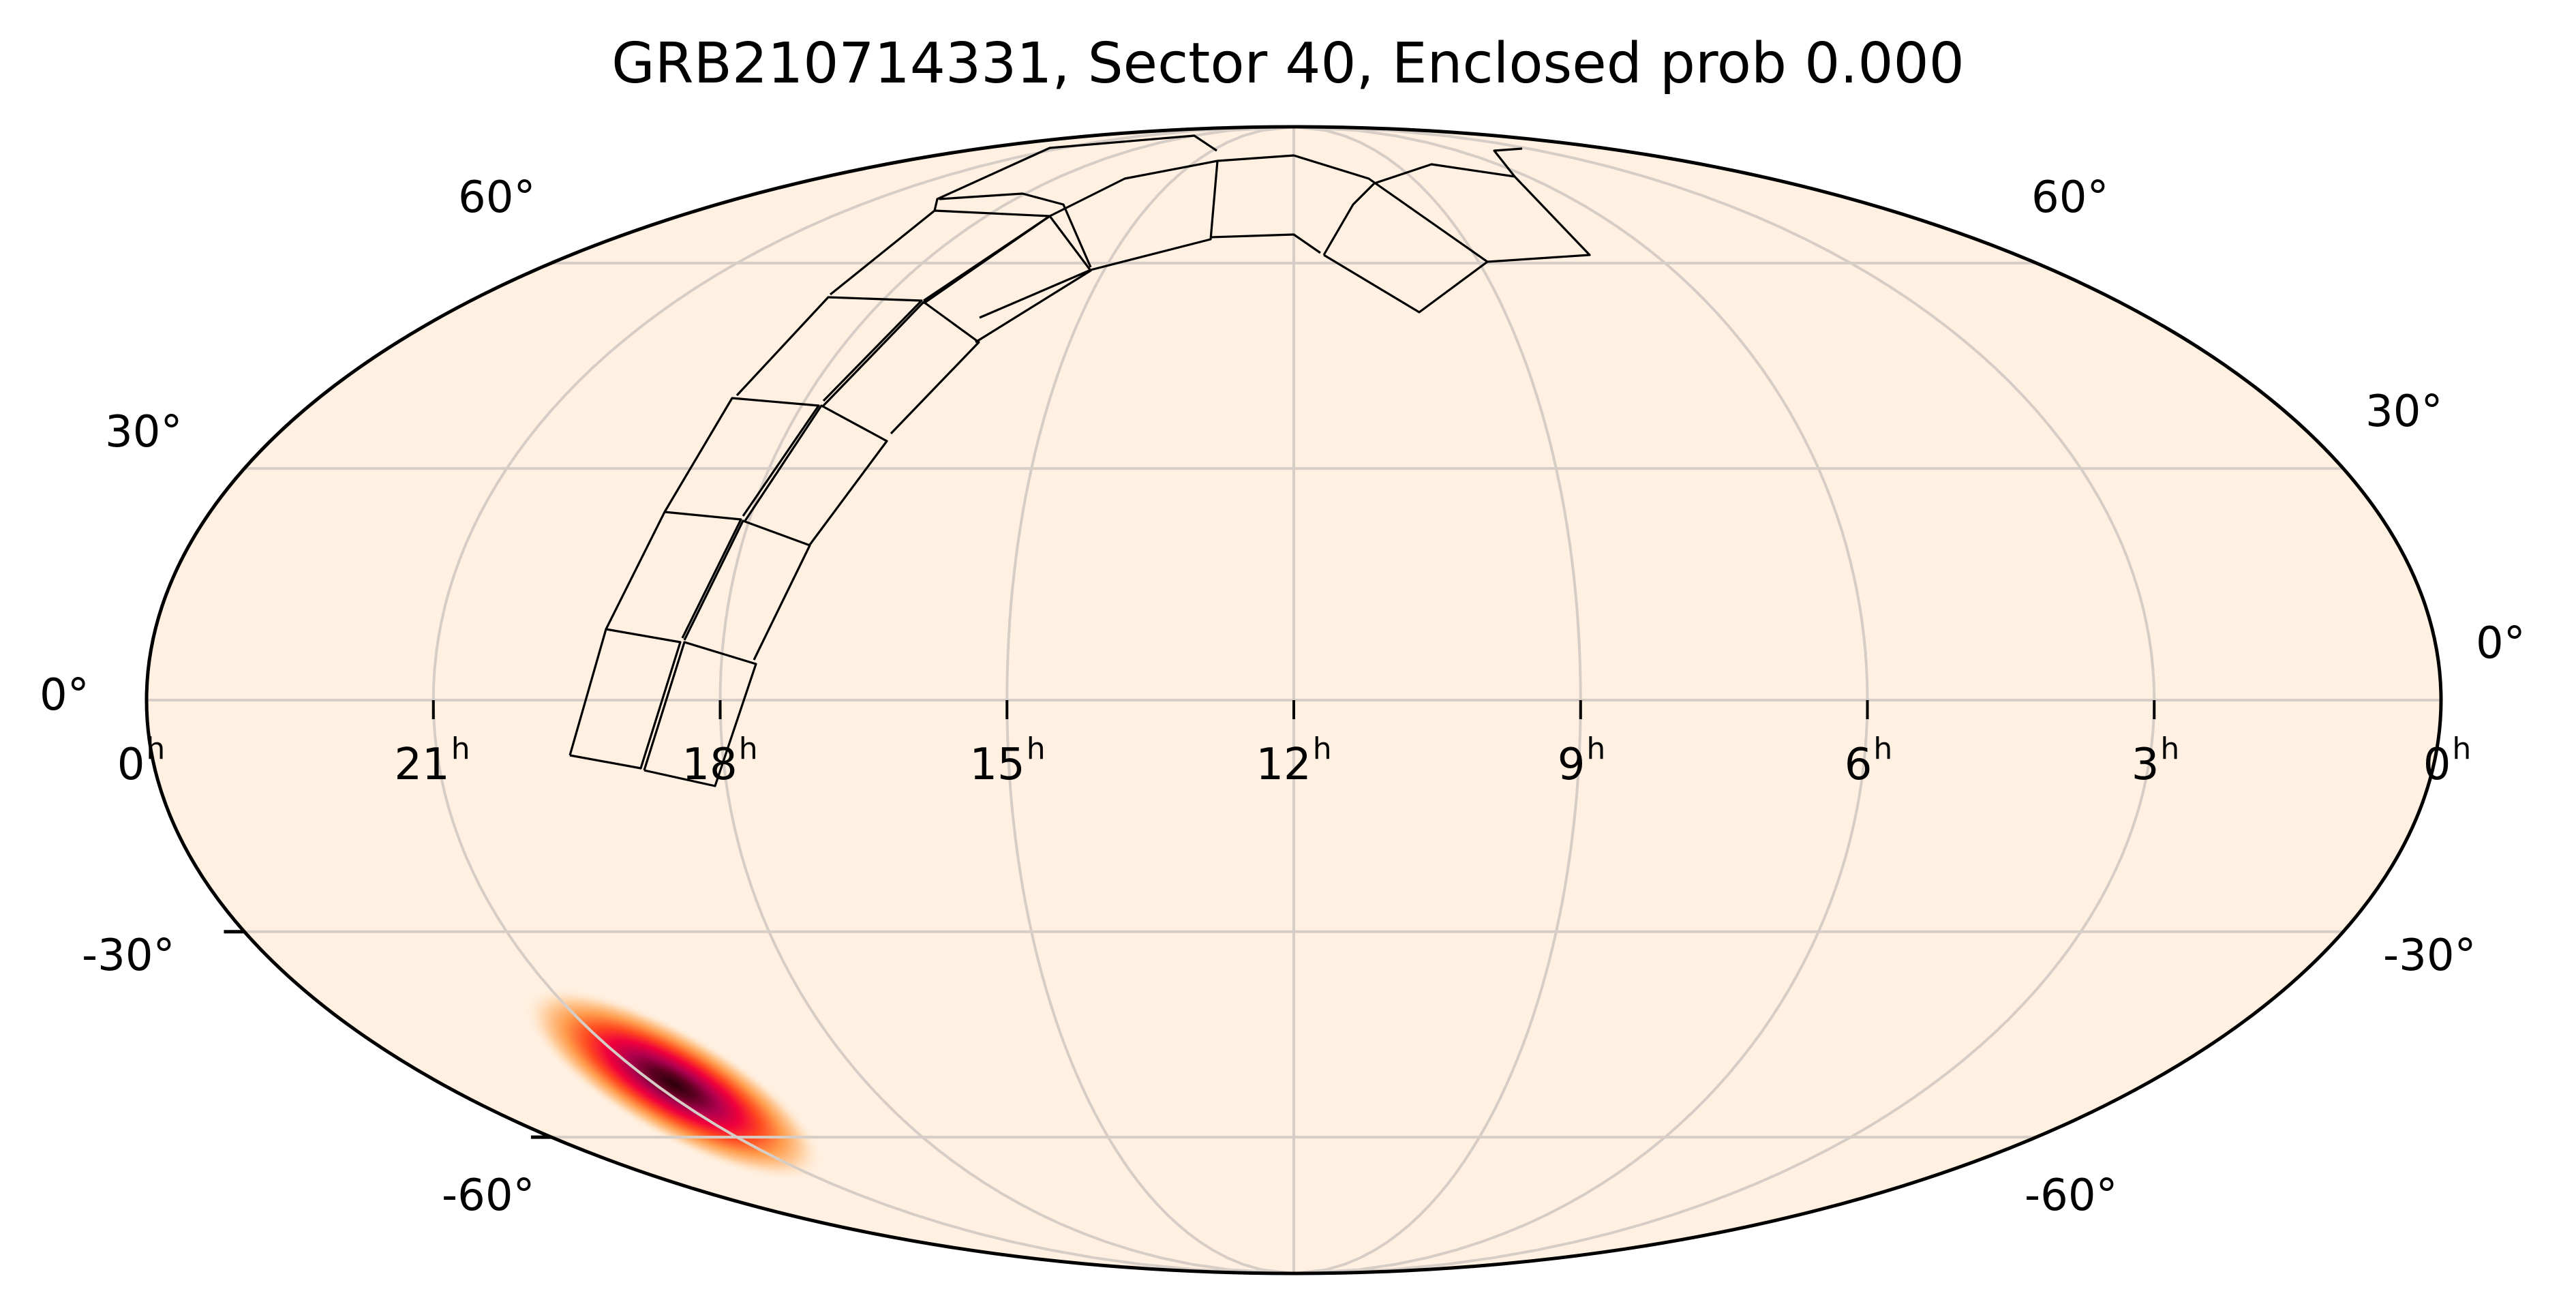 The height and width of the screenshot is (1315, 2576). What do you see at coordinates (2155, 760) in the screenshot?
I see `ra-tick-label: 3h` at bounding box center [2155, 760].